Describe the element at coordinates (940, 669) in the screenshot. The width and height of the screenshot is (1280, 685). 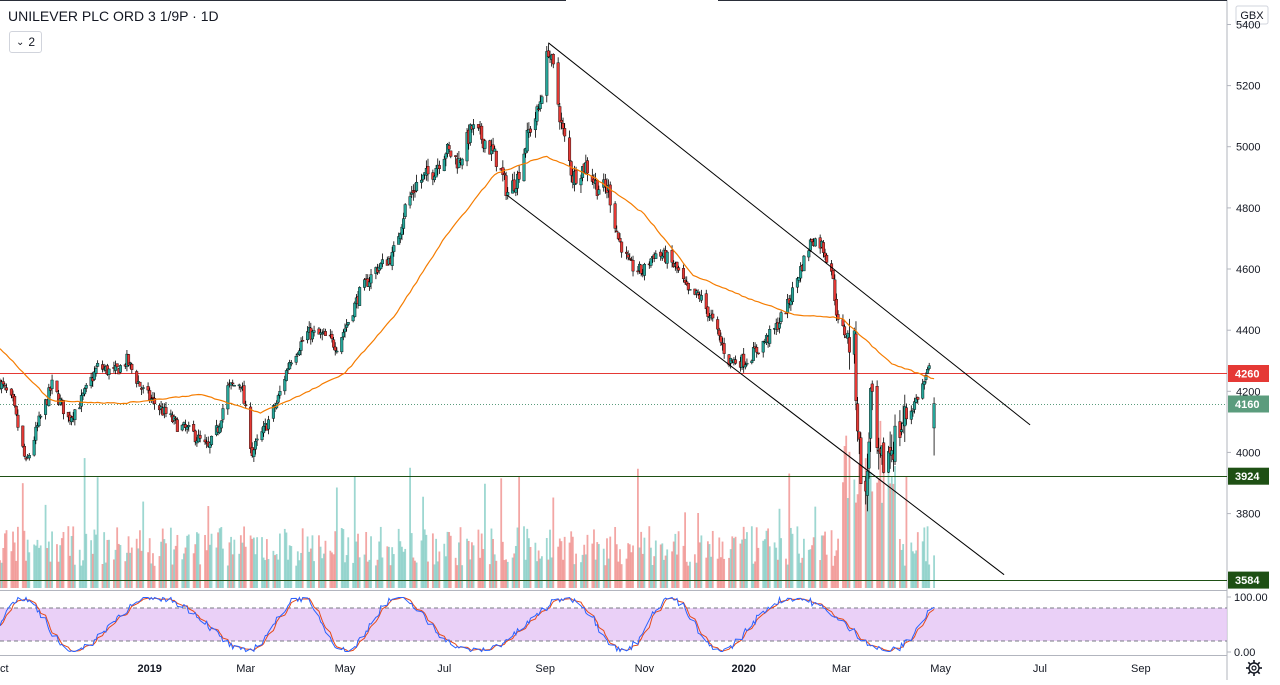
I see `time-tick-label: May` at that location.